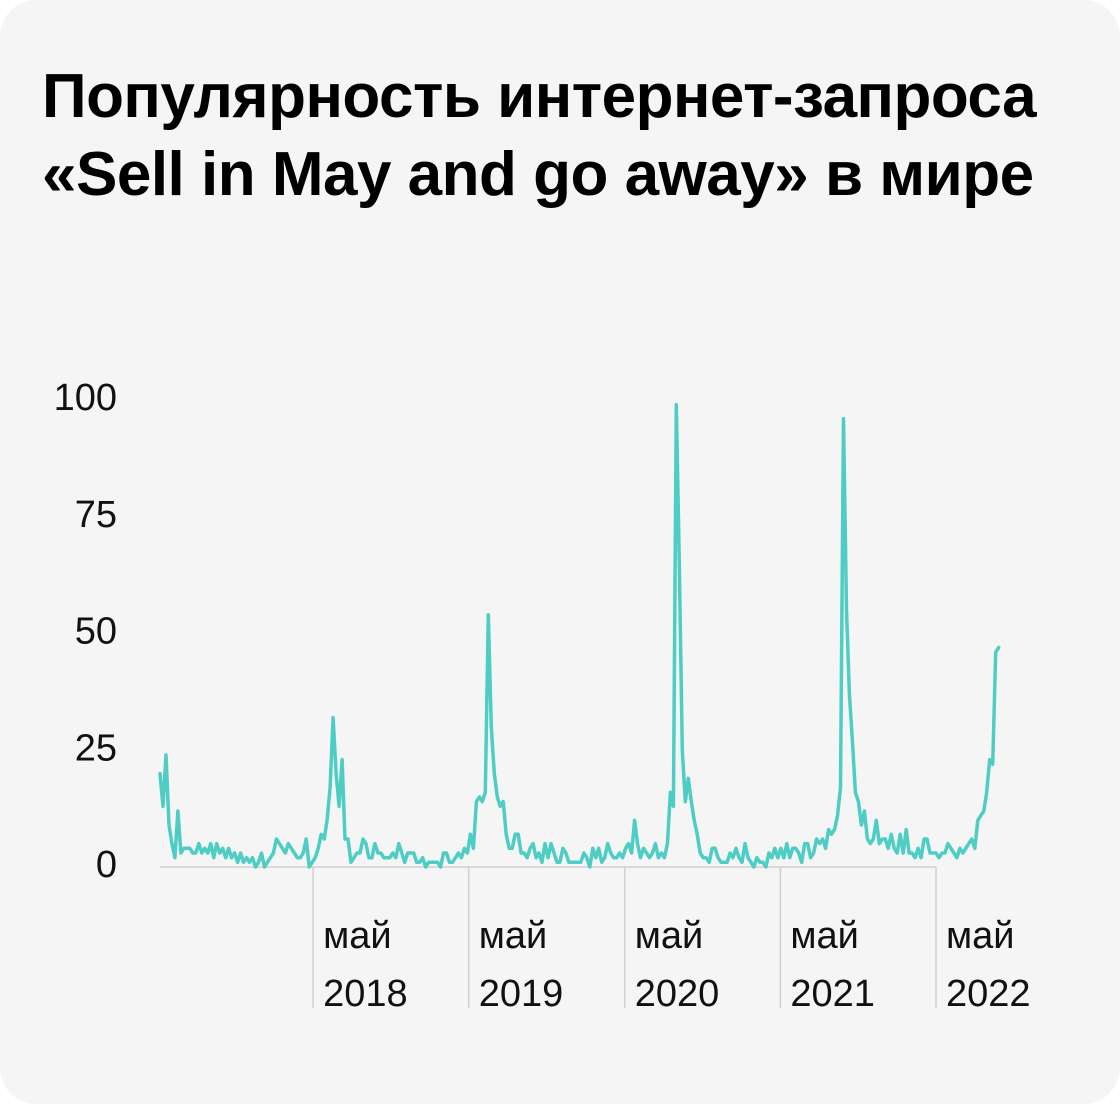 Image resolution: width=1120 pixels, height=1104 pixels. I want to click on x-tick-label-year: 2018, so click(365, 994).